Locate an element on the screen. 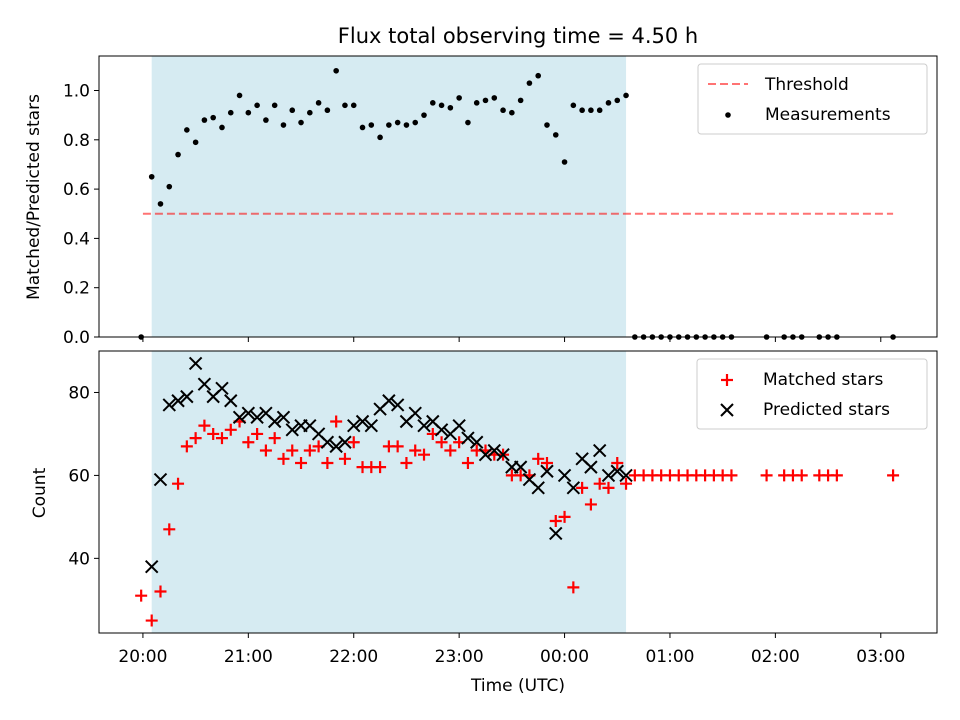 Image resolution: width=960 pixels, height=720 pixels. x-tick-label: 00:00 is located at coordinates (564, 657).